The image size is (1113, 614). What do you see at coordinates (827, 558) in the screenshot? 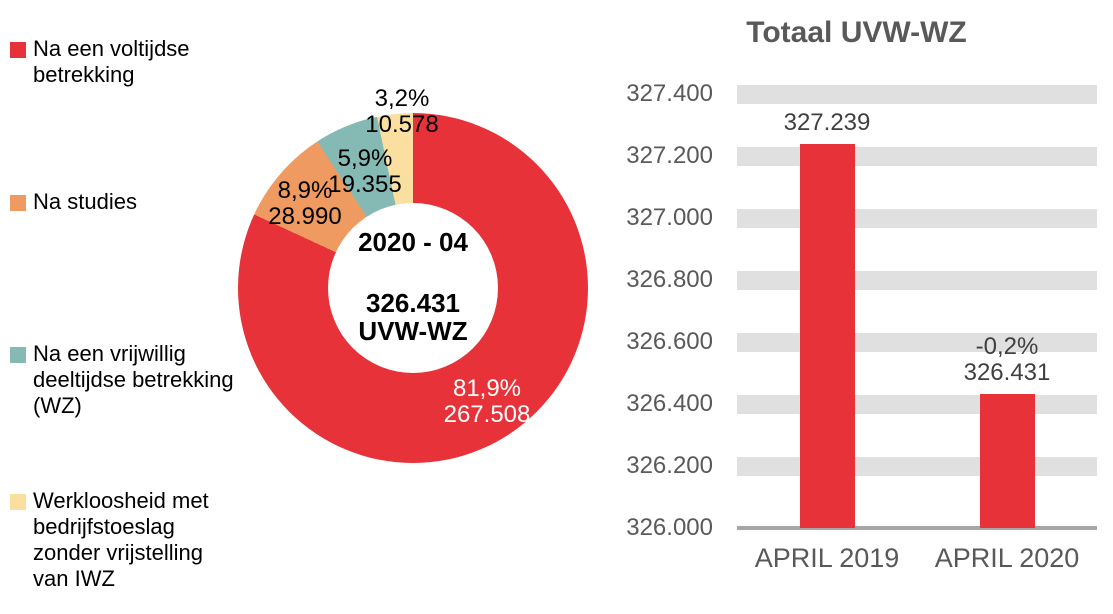
I see `x-axis-category-label: APRIL 2019` at bounding box center [827, 558].